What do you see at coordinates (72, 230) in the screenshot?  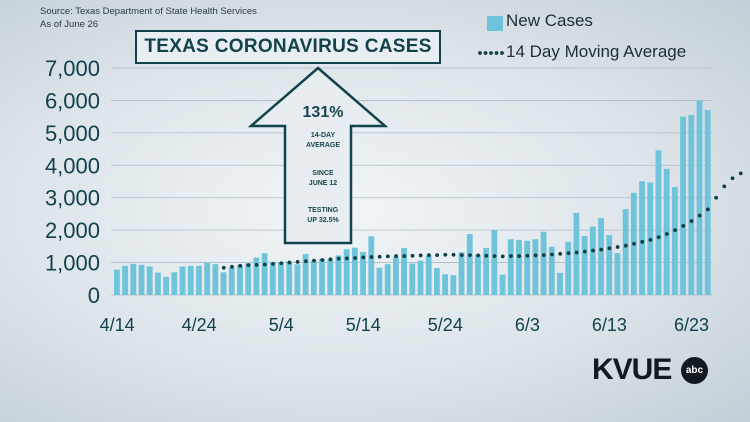 I see `y-tick-label: 2,000` at bounding box center [72, 230].